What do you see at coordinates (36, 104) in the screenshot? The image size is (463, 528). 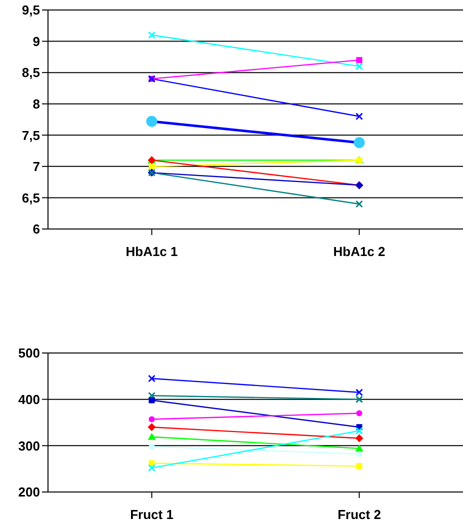 I see `y-tick-label: 8` at bounding box center [36, 104].